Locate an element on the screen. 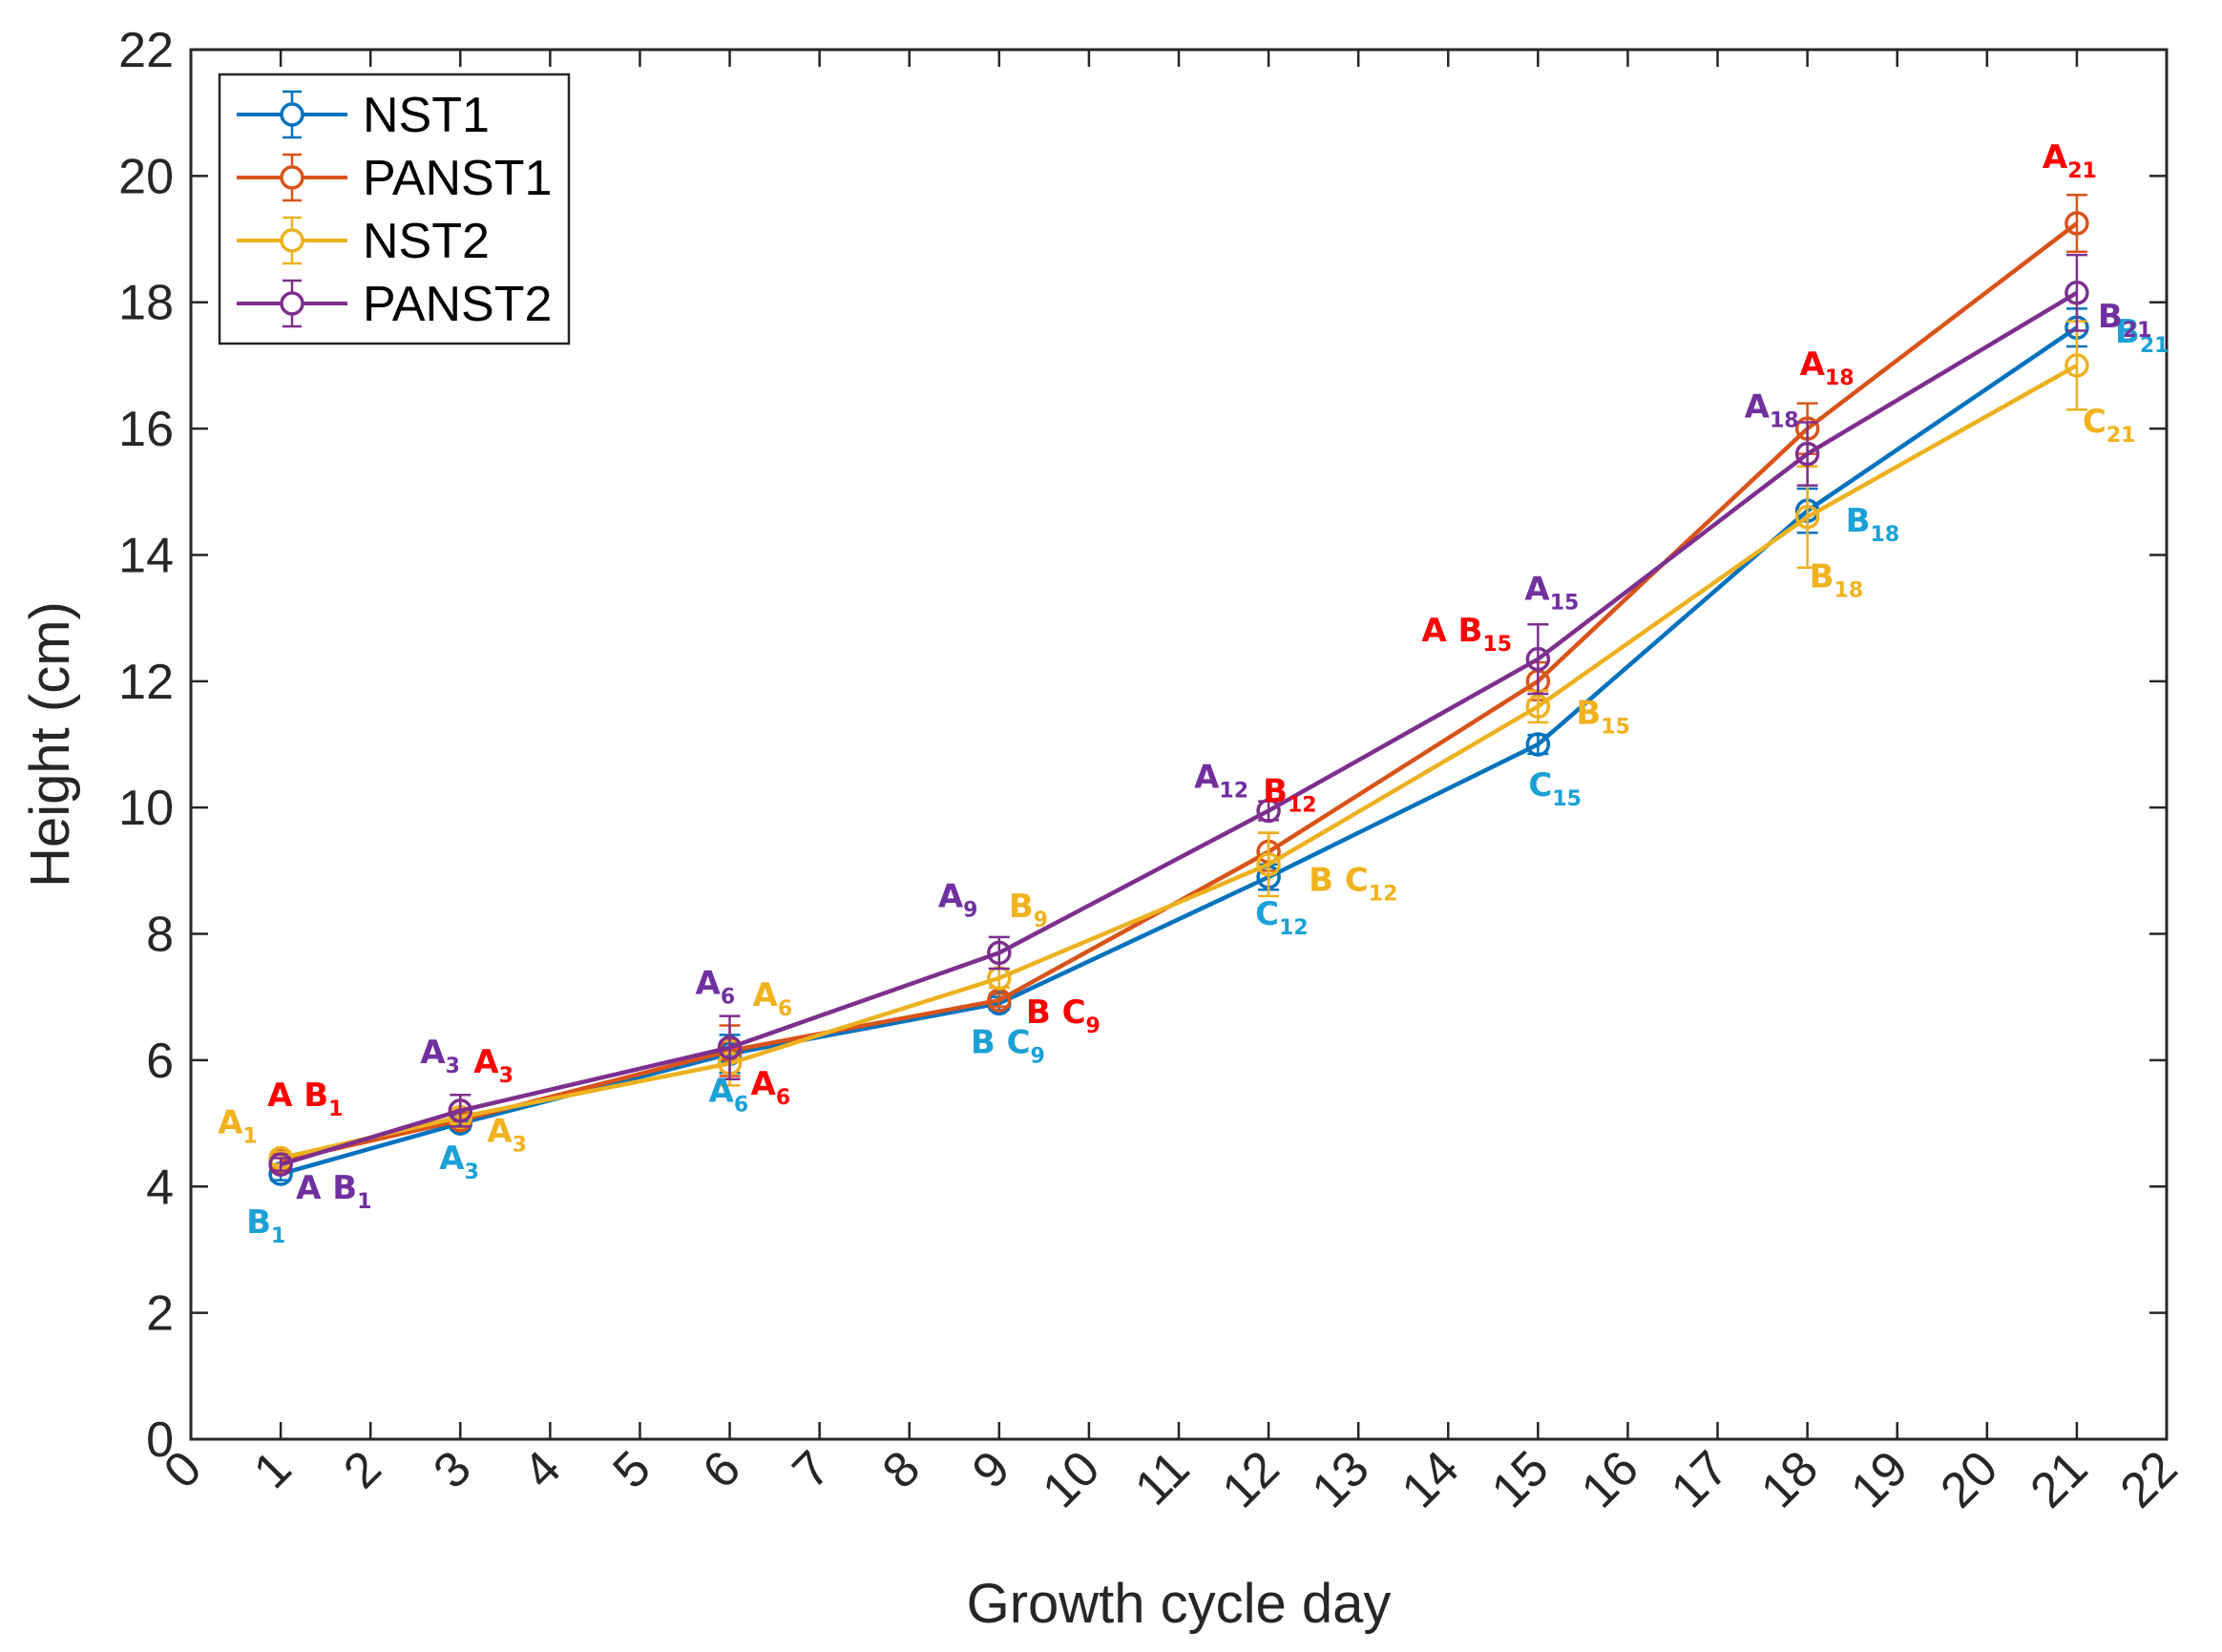 The image size is (2222, 1652). significance-label: A12 is located at coordinates (1221, 780).